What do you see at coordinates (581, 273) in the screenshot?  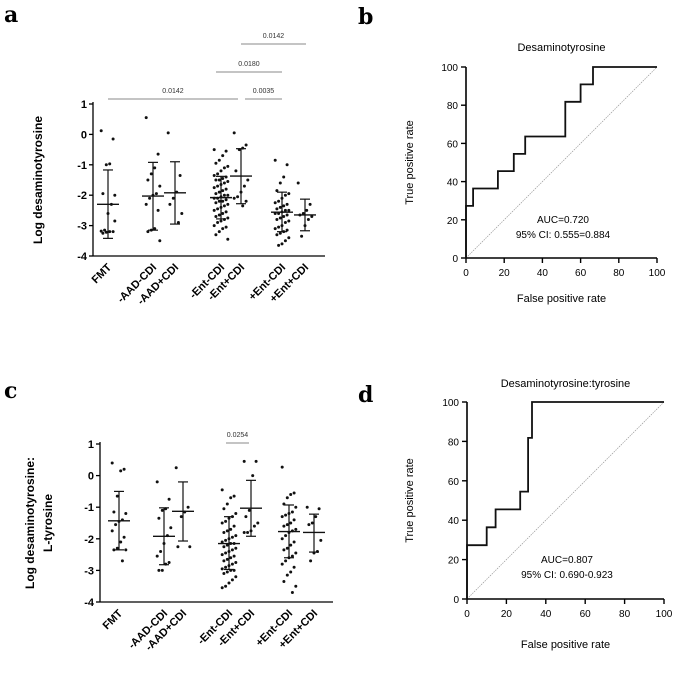 I see `x-tick-label: 60` at bounding box center [581, 273].